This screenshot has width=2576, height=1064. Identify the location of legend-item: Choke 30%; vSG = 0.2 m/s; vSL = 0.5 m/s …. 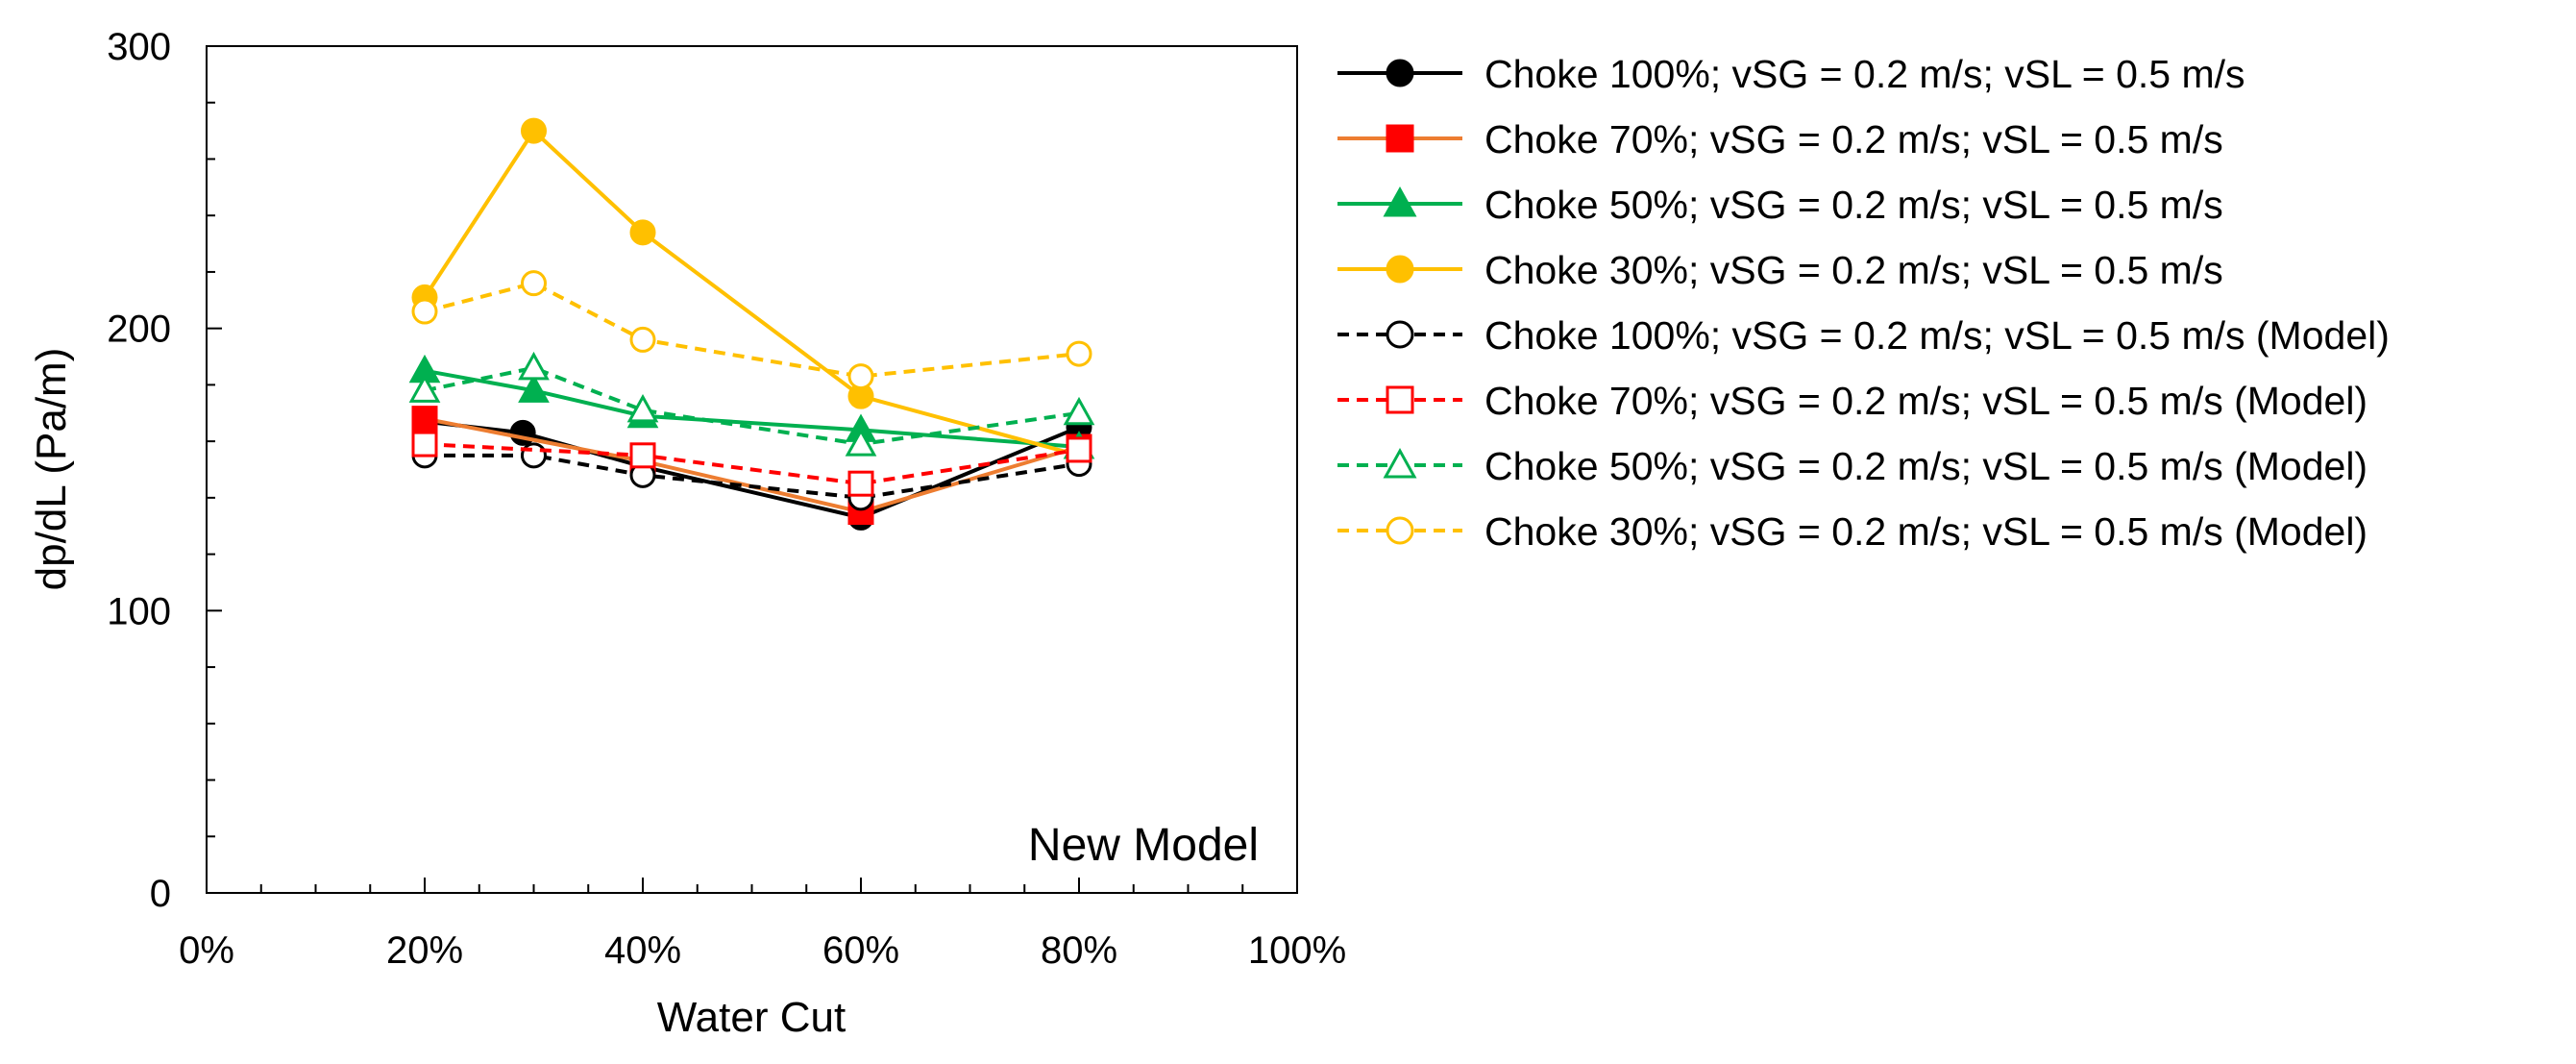
(1852, 531).